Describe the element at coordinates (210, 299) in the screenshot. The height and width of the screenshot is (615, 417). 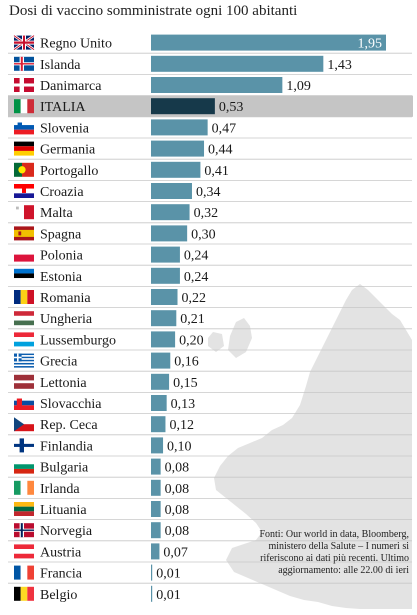
I see `chart-row: Romania 0,22` at that location.